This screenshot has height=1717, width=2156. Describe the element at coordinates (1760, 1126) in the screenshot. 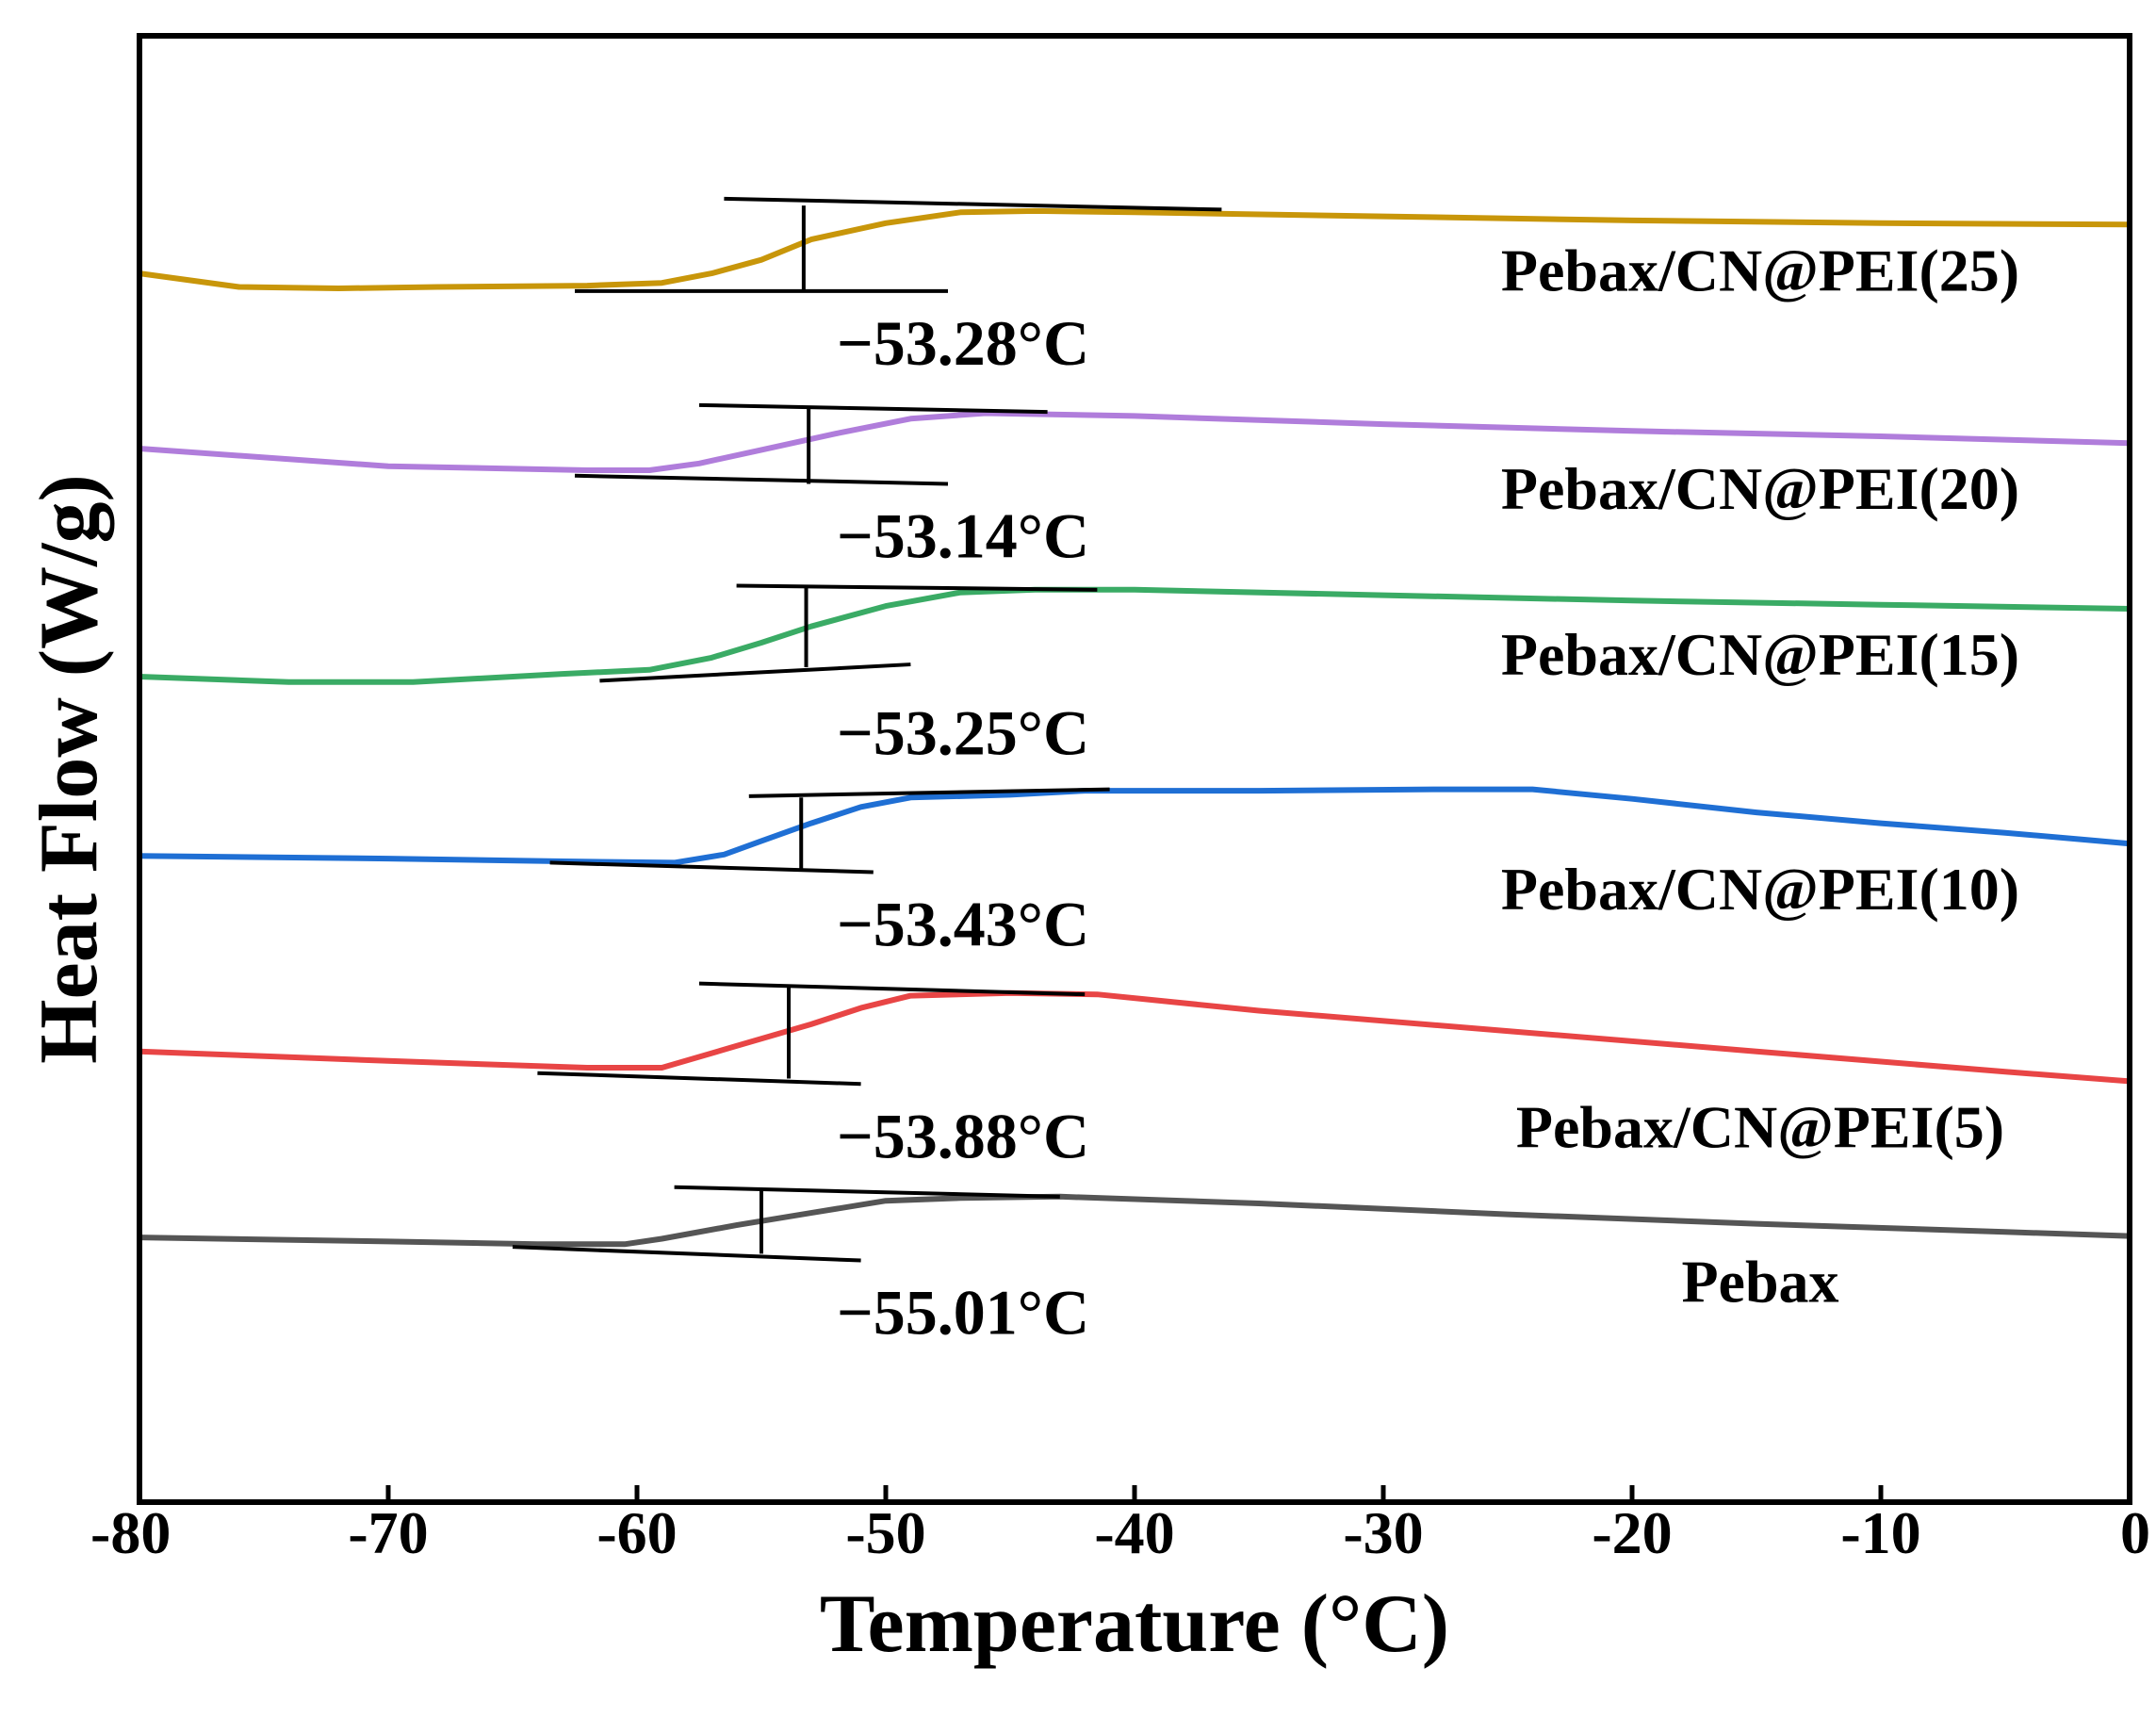

I see `series-label-pebax-cn-pei-5: Pebax/CN@PEI(5)` at that location.